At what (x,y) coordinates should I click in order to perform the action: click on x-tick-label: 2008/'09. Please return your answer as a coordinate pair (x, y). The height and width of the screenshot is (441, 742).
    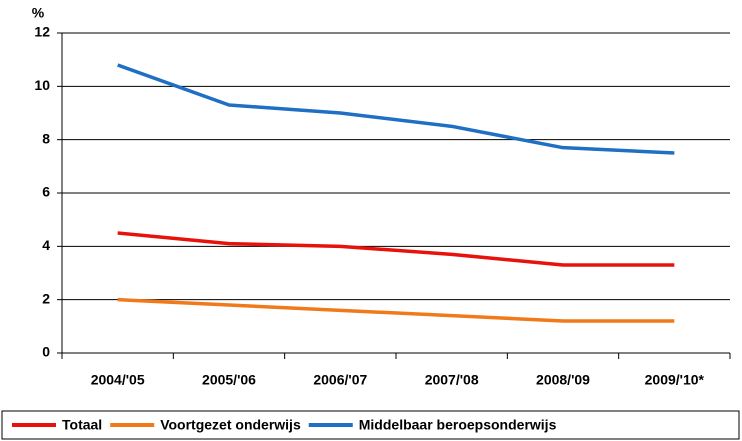
    Looking at the image, I should click on (563, 380).